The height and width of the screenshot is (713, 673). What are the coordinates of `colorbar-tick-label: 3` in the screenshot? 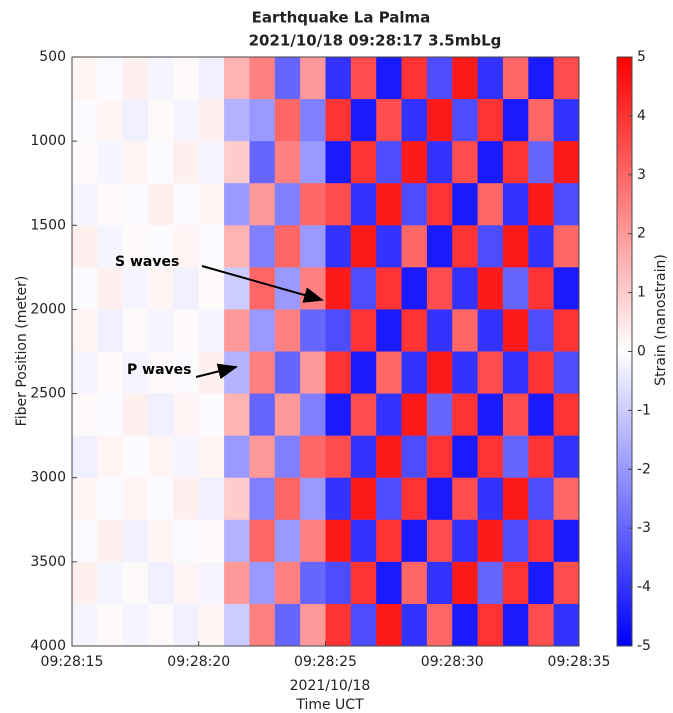 It's located at (641, 175).